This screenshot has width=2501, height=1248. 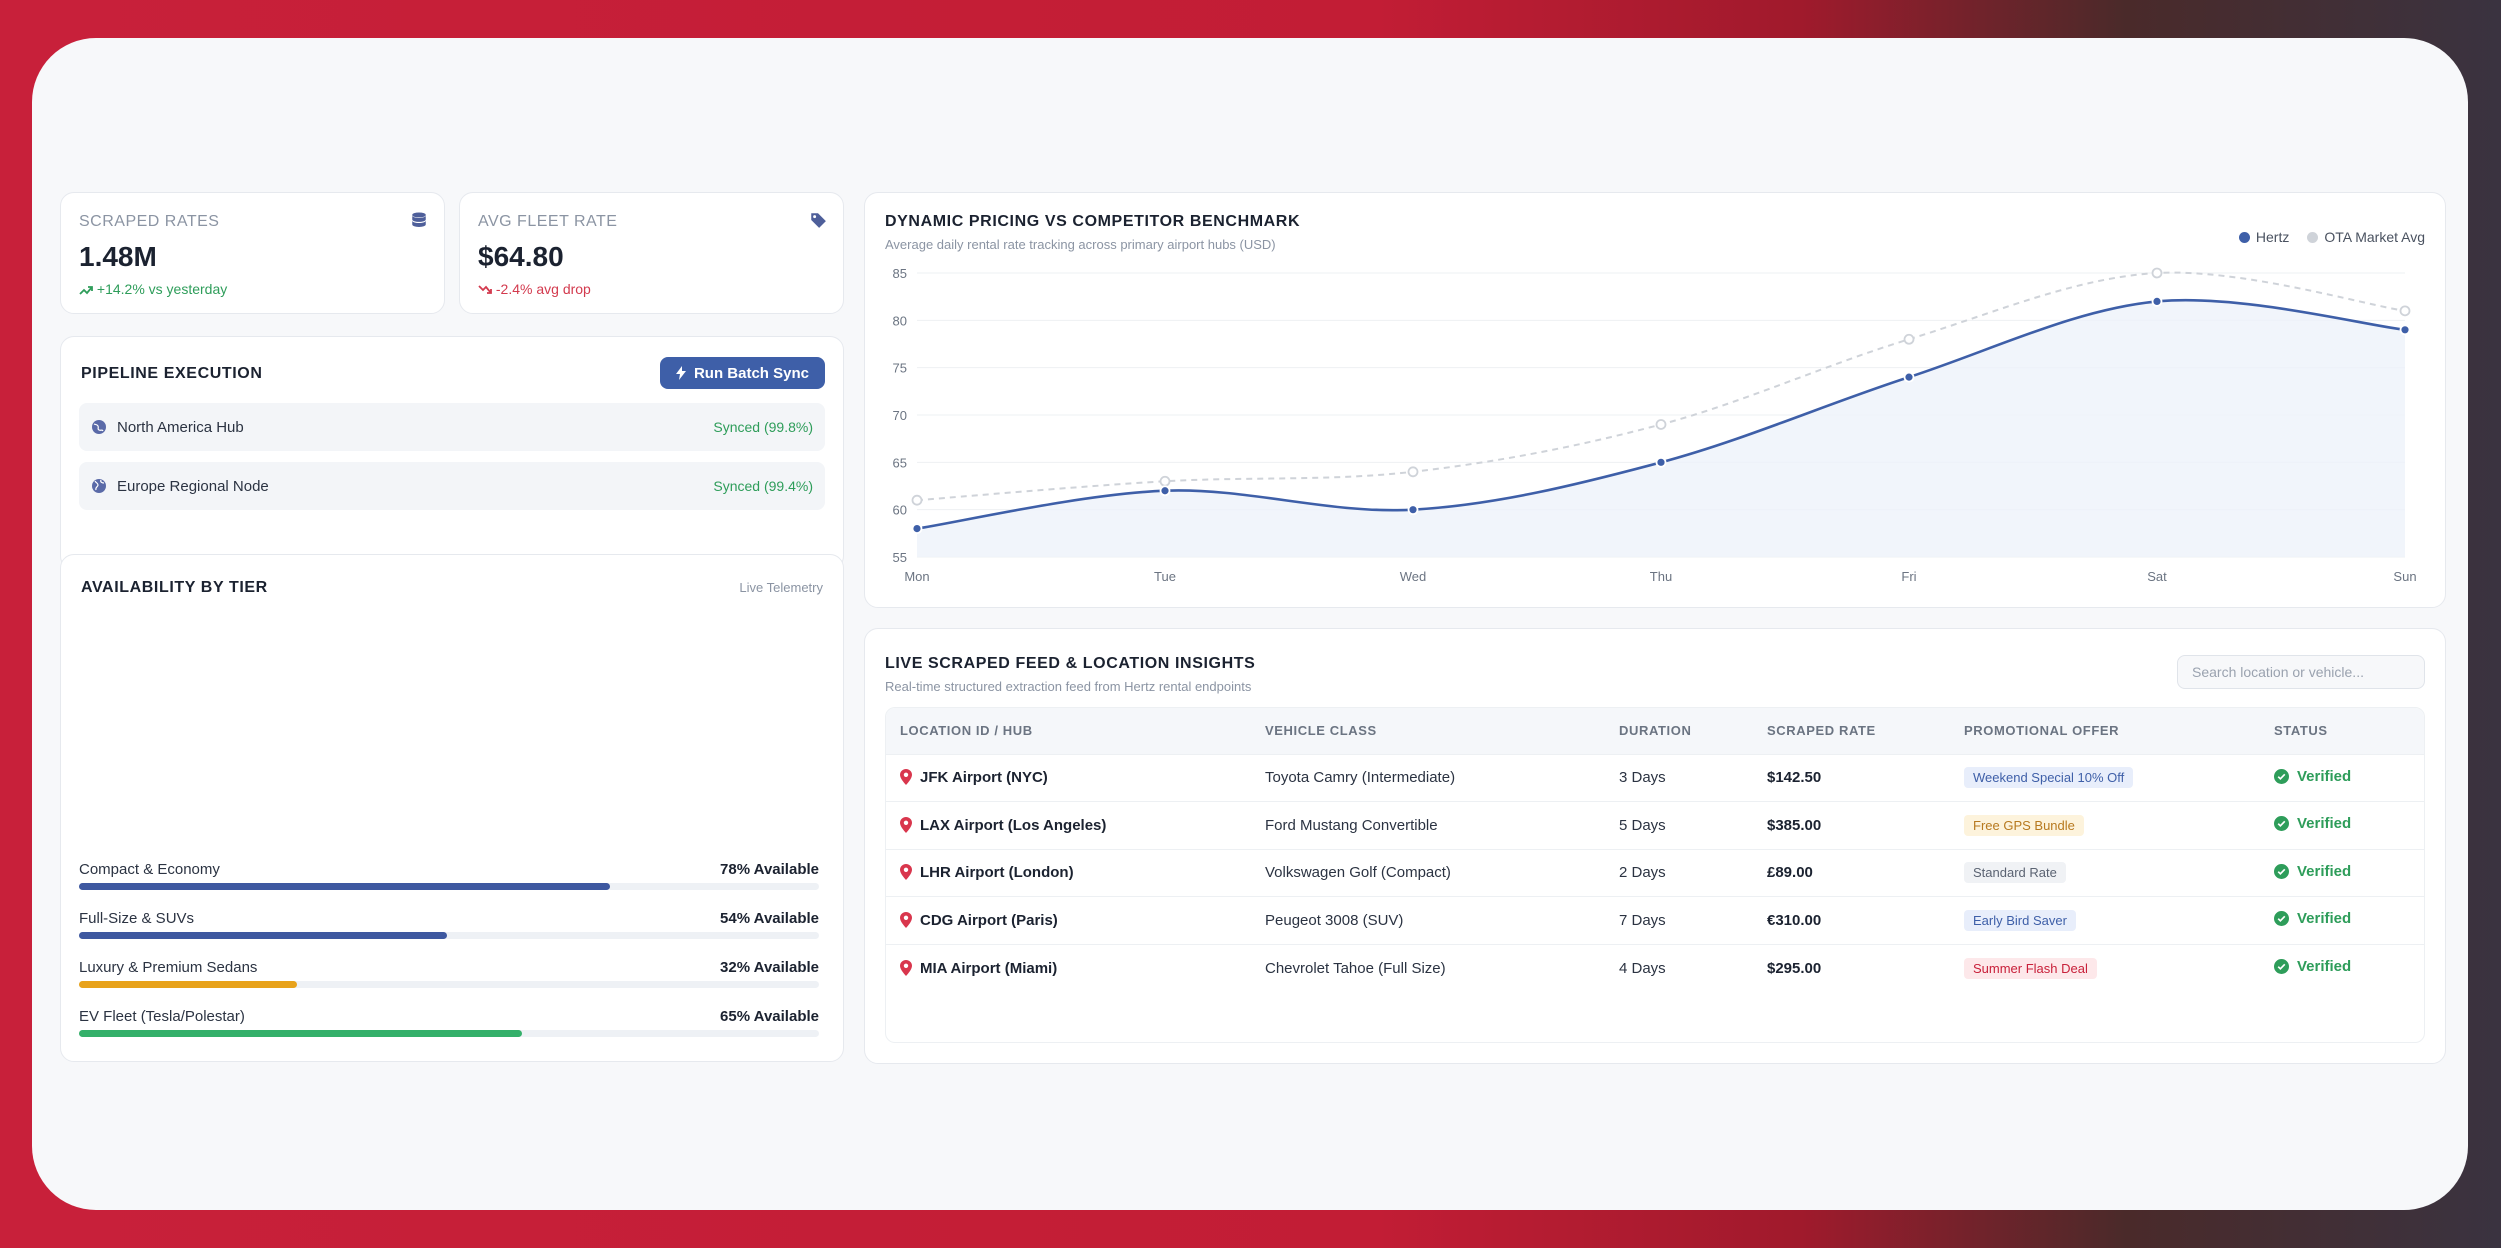 What do you see at coordinates (86, 290) in the screenshot?
I see `trend-up-icon` at bounding box center [86, 290].